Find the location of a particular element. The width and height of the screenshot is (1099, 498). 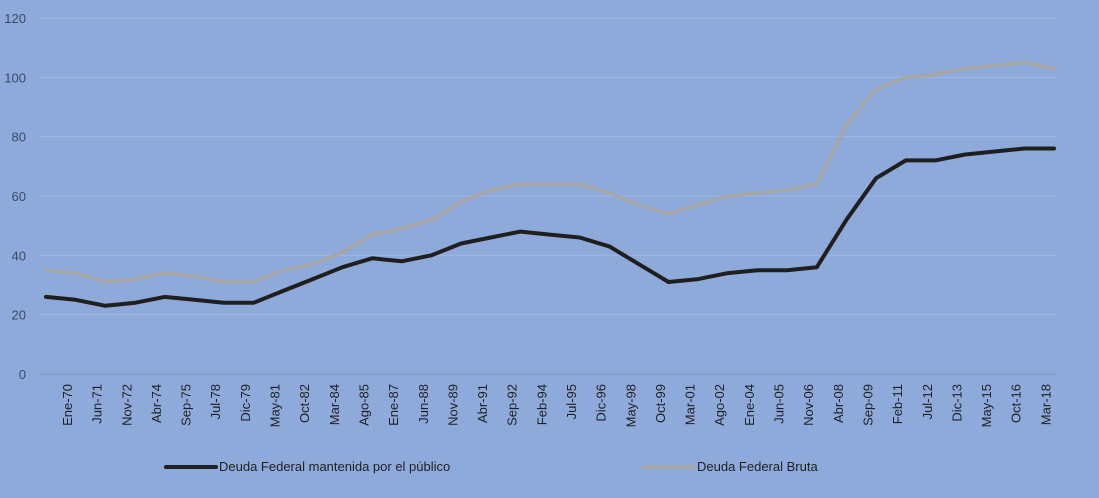

x-tick-label: Abr-08 is located at coordinates (838, 403).